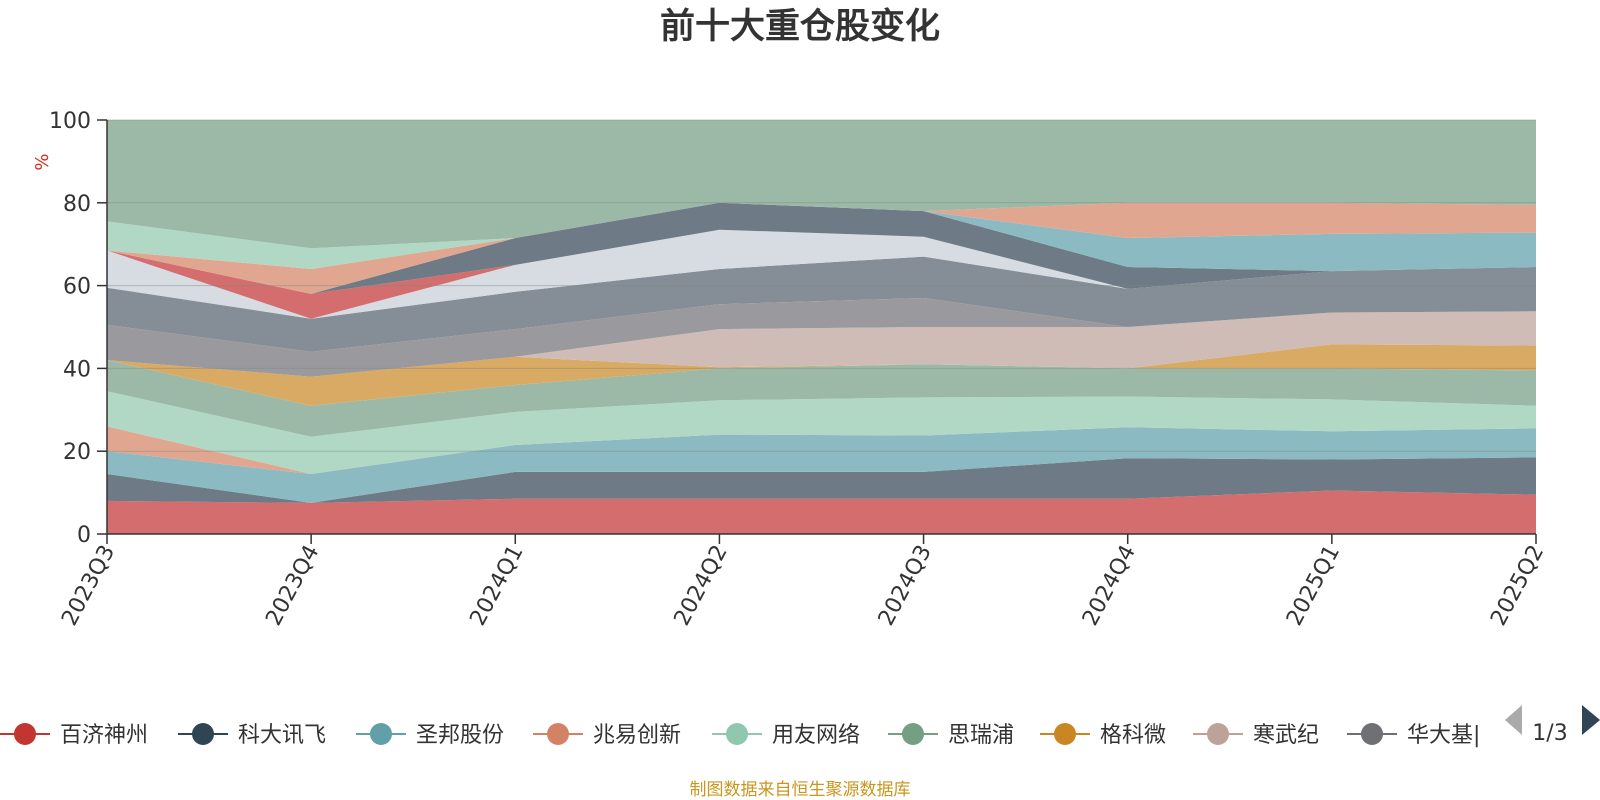 The height and width of the screenshot is (800, 1600). What do you see at coordinates (460, 735) in the screenshot?
I see `legend-label: 圣邦股份` at bounding box center [460, 735].